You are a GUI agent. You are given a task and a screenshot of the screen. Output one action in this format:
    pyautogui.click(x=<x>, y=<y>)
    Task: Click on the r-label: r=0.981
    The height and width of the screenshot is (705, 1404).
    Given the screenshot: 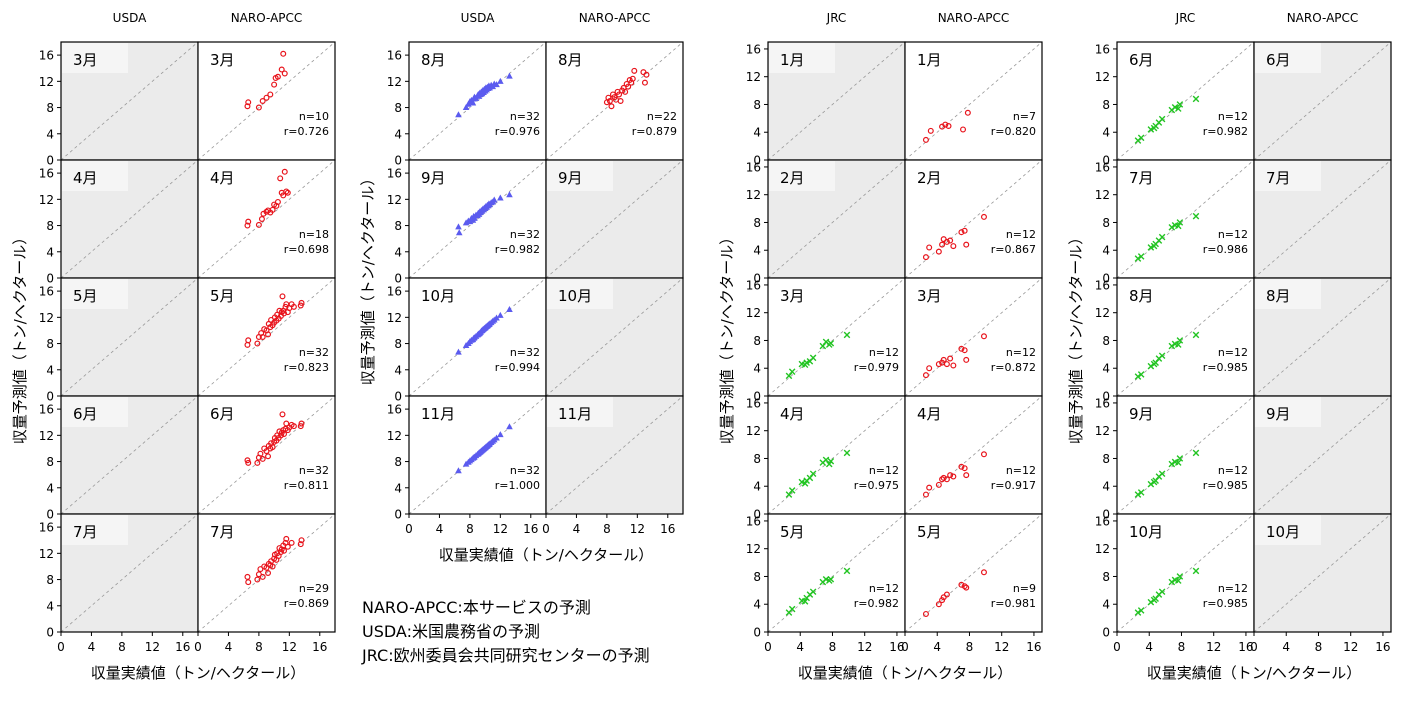 What is the action you would take?
    pyautogui.click(x=1013, y=603)
    